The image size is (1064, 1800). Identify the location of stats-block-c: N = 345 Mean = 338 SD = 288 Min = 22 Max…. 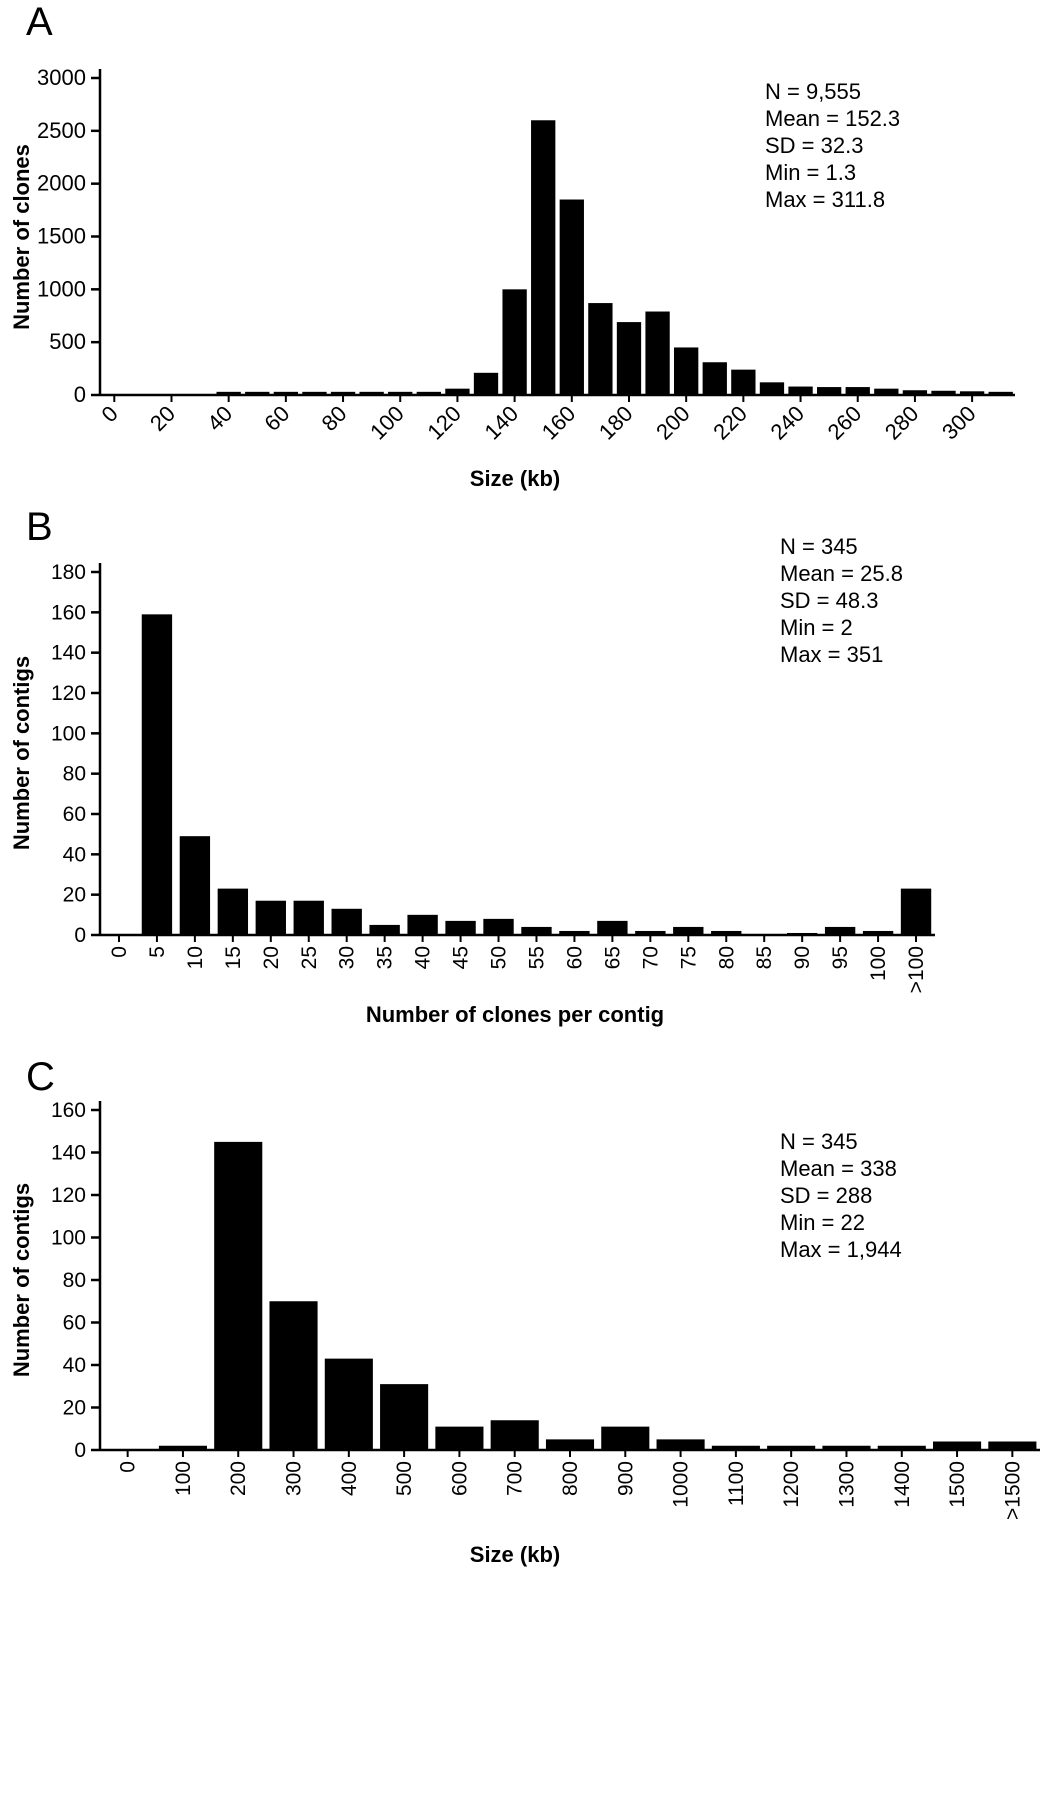
(841, 1195).